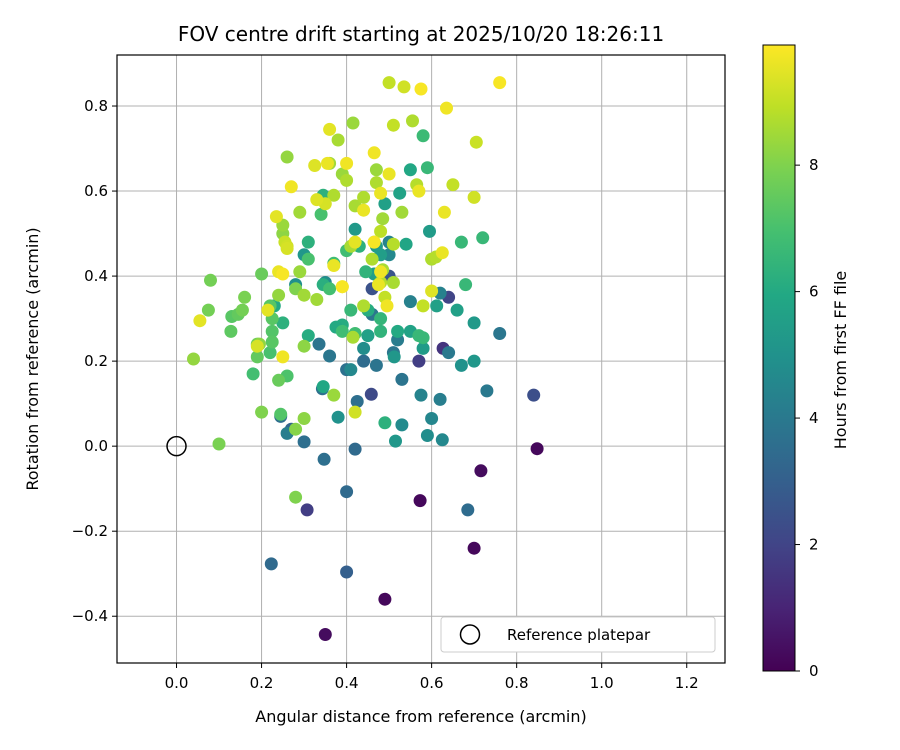  What do you see at coordinates (94, 361) in the screenshot?
I see `y-axis-ticks: −0.4 −0.2 0.0 0.2 0.4 0.6 0.8` at bounding box center [94, 361].